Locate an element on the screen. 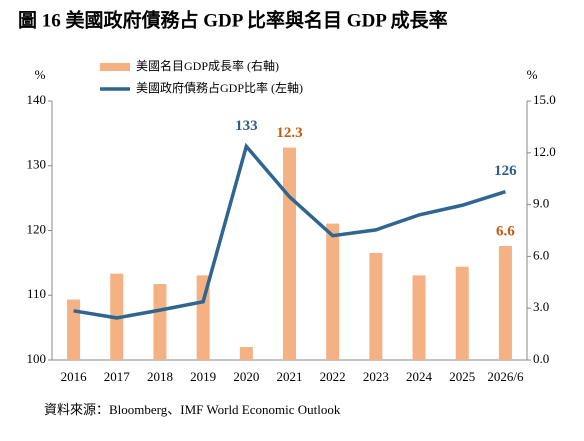 This screenshot has width=584, height=441. value-label: 12.3 is located at coordinates (289, 133).